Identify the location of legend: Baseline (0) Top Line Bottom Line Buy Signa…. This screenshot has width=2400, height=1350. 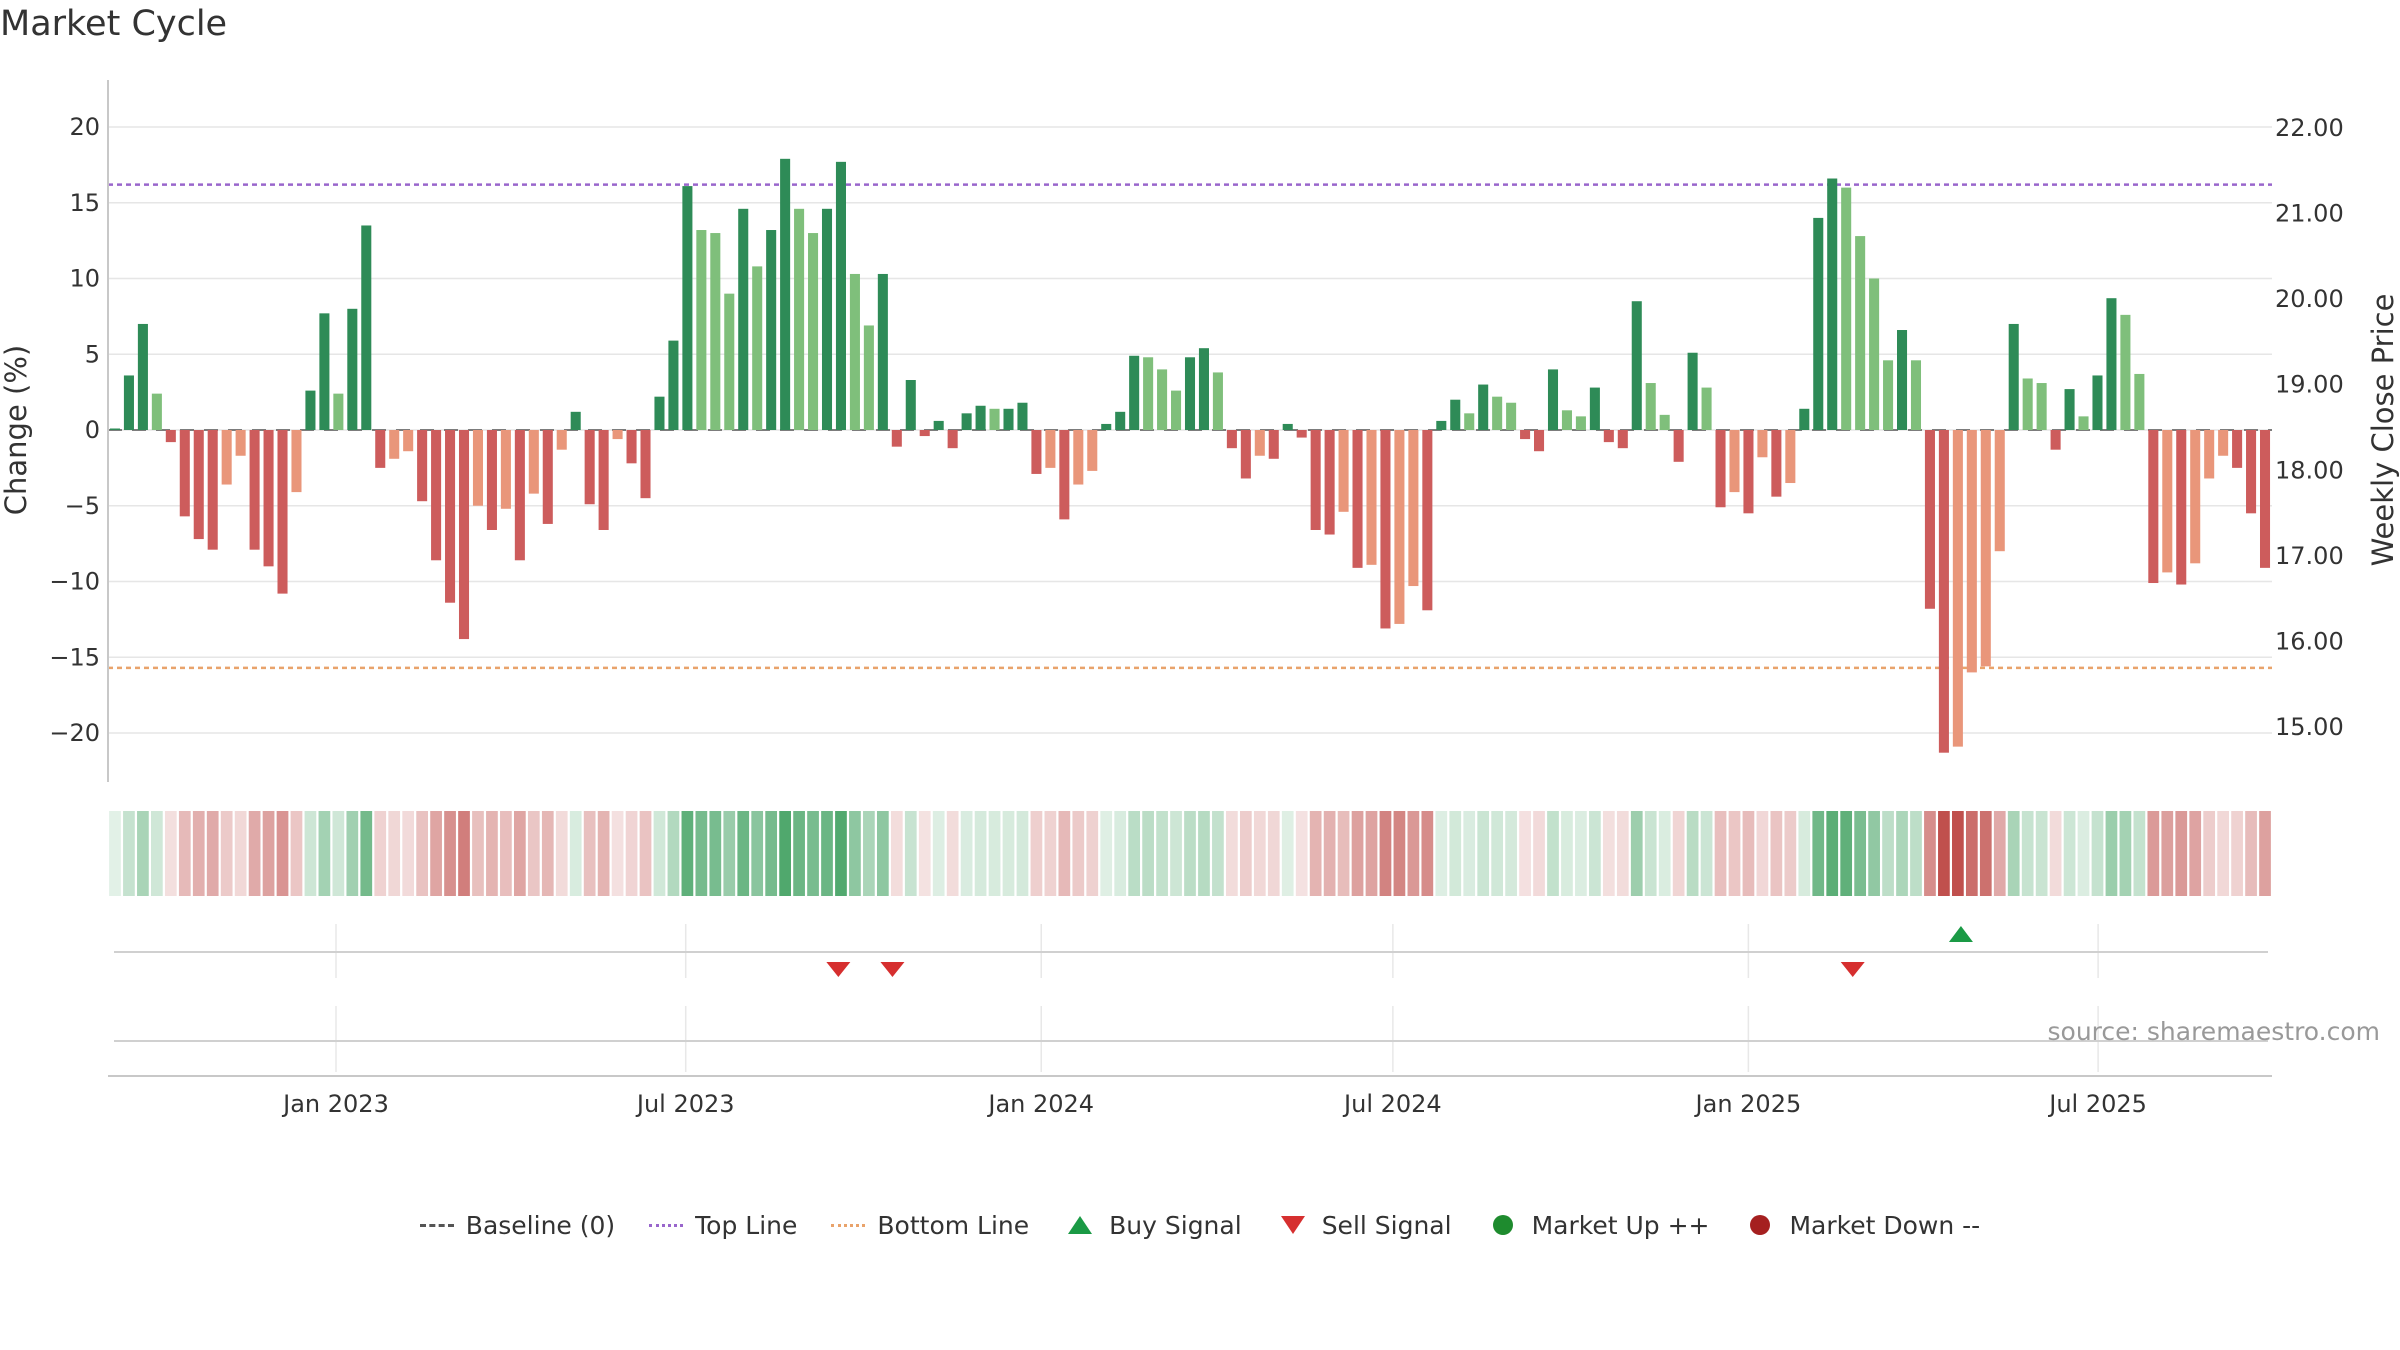
(1200, 1225).